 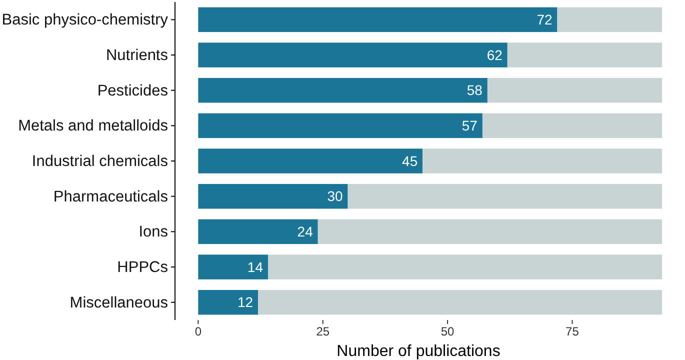 I want to click on x-tick-label: 0, so click(x=198, y=331).